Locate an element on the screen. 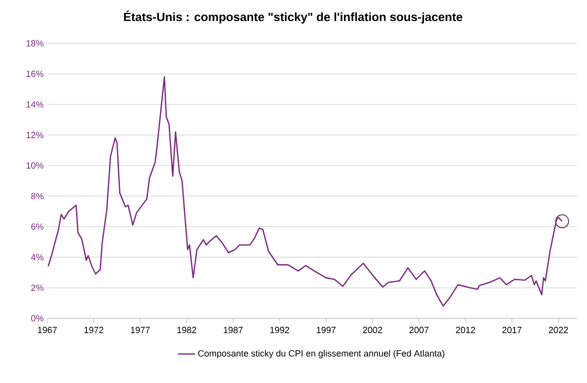  x-tick-label: 2007 is located at coordinates (419, 330).